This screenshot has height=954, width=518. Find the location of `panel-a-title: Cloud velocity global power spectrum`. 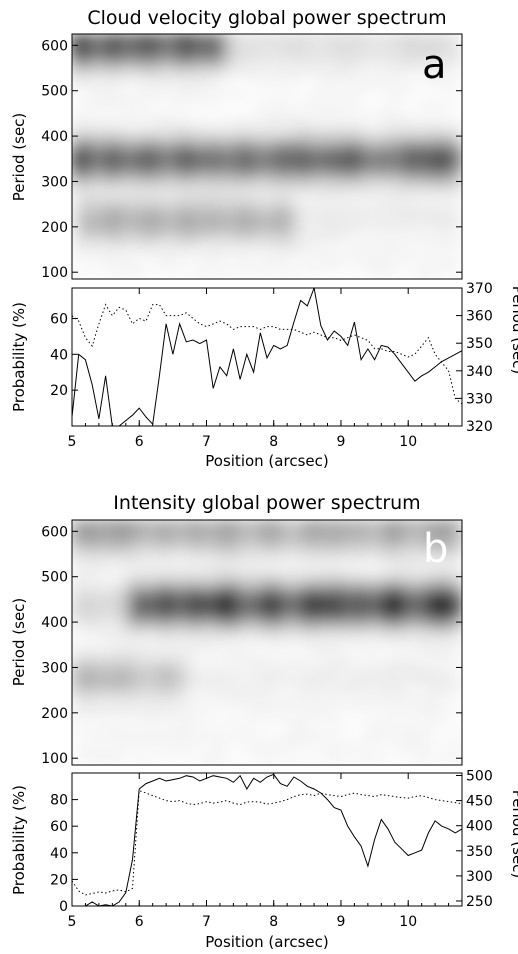

panel-a-title: Cloud velocity global power spectrum is located at coordinates (266, 18).